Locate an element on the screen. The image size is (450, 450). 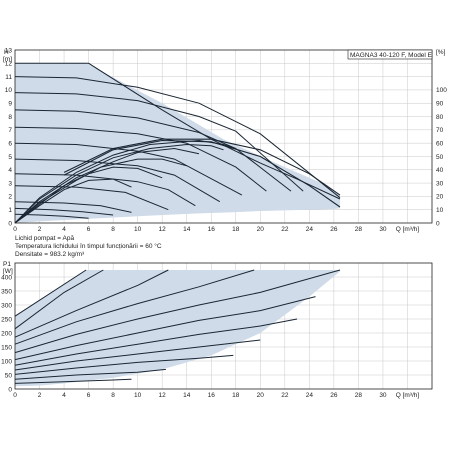
head-x-tick: 28 is located at coordinates (359, 229).